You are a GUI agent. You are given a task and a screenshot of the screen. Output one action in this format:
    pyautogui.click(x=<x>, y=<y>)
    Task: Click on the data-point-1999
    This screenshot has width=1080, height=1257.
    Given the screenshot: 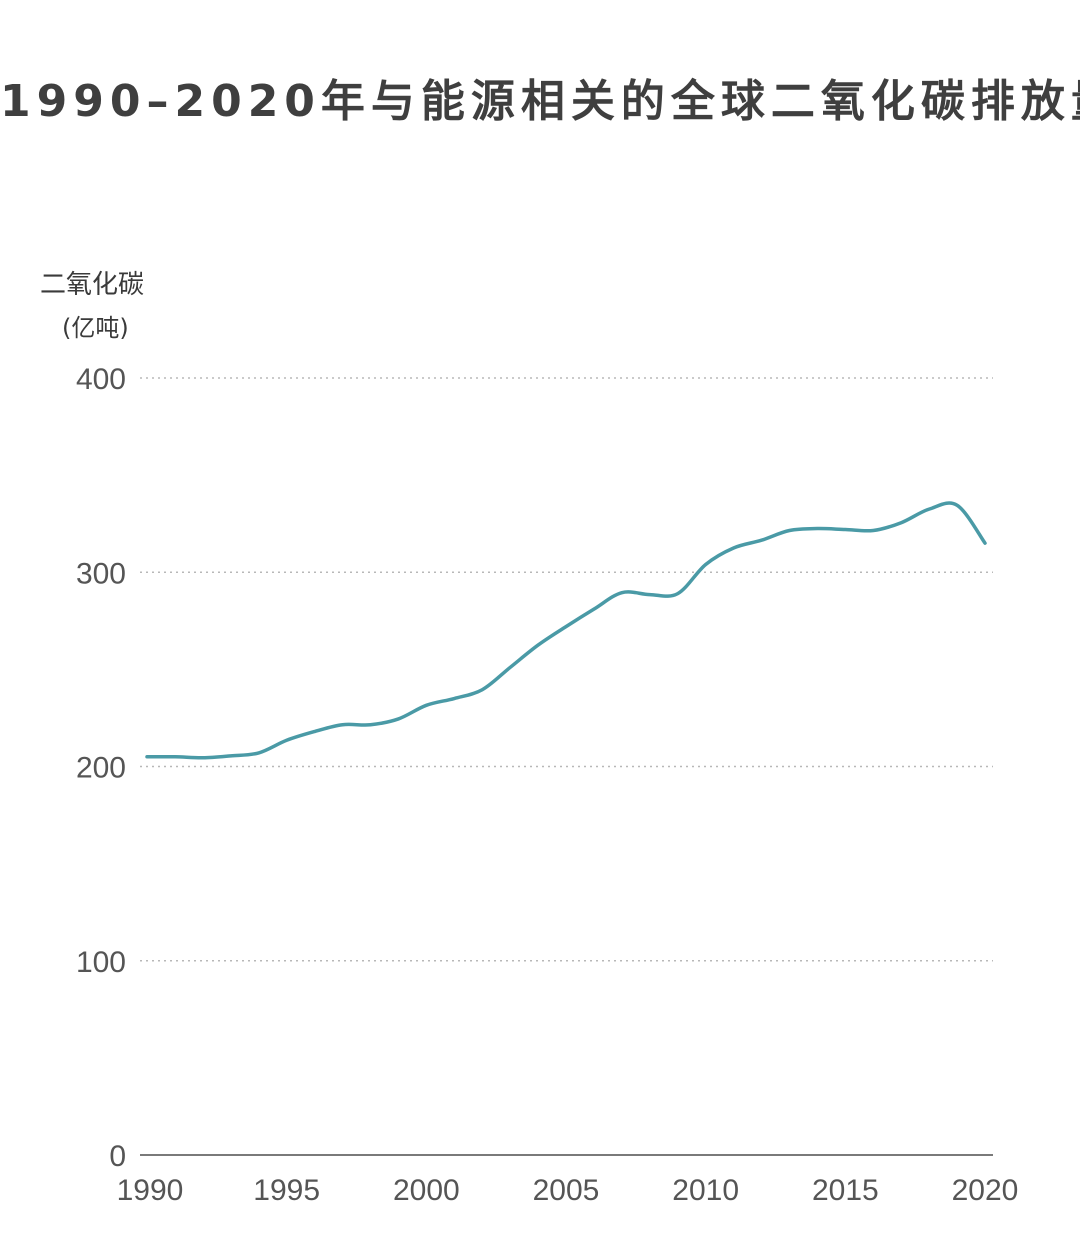 What is the action you would take?
    pyautogui.click(x=398, y=719)
    